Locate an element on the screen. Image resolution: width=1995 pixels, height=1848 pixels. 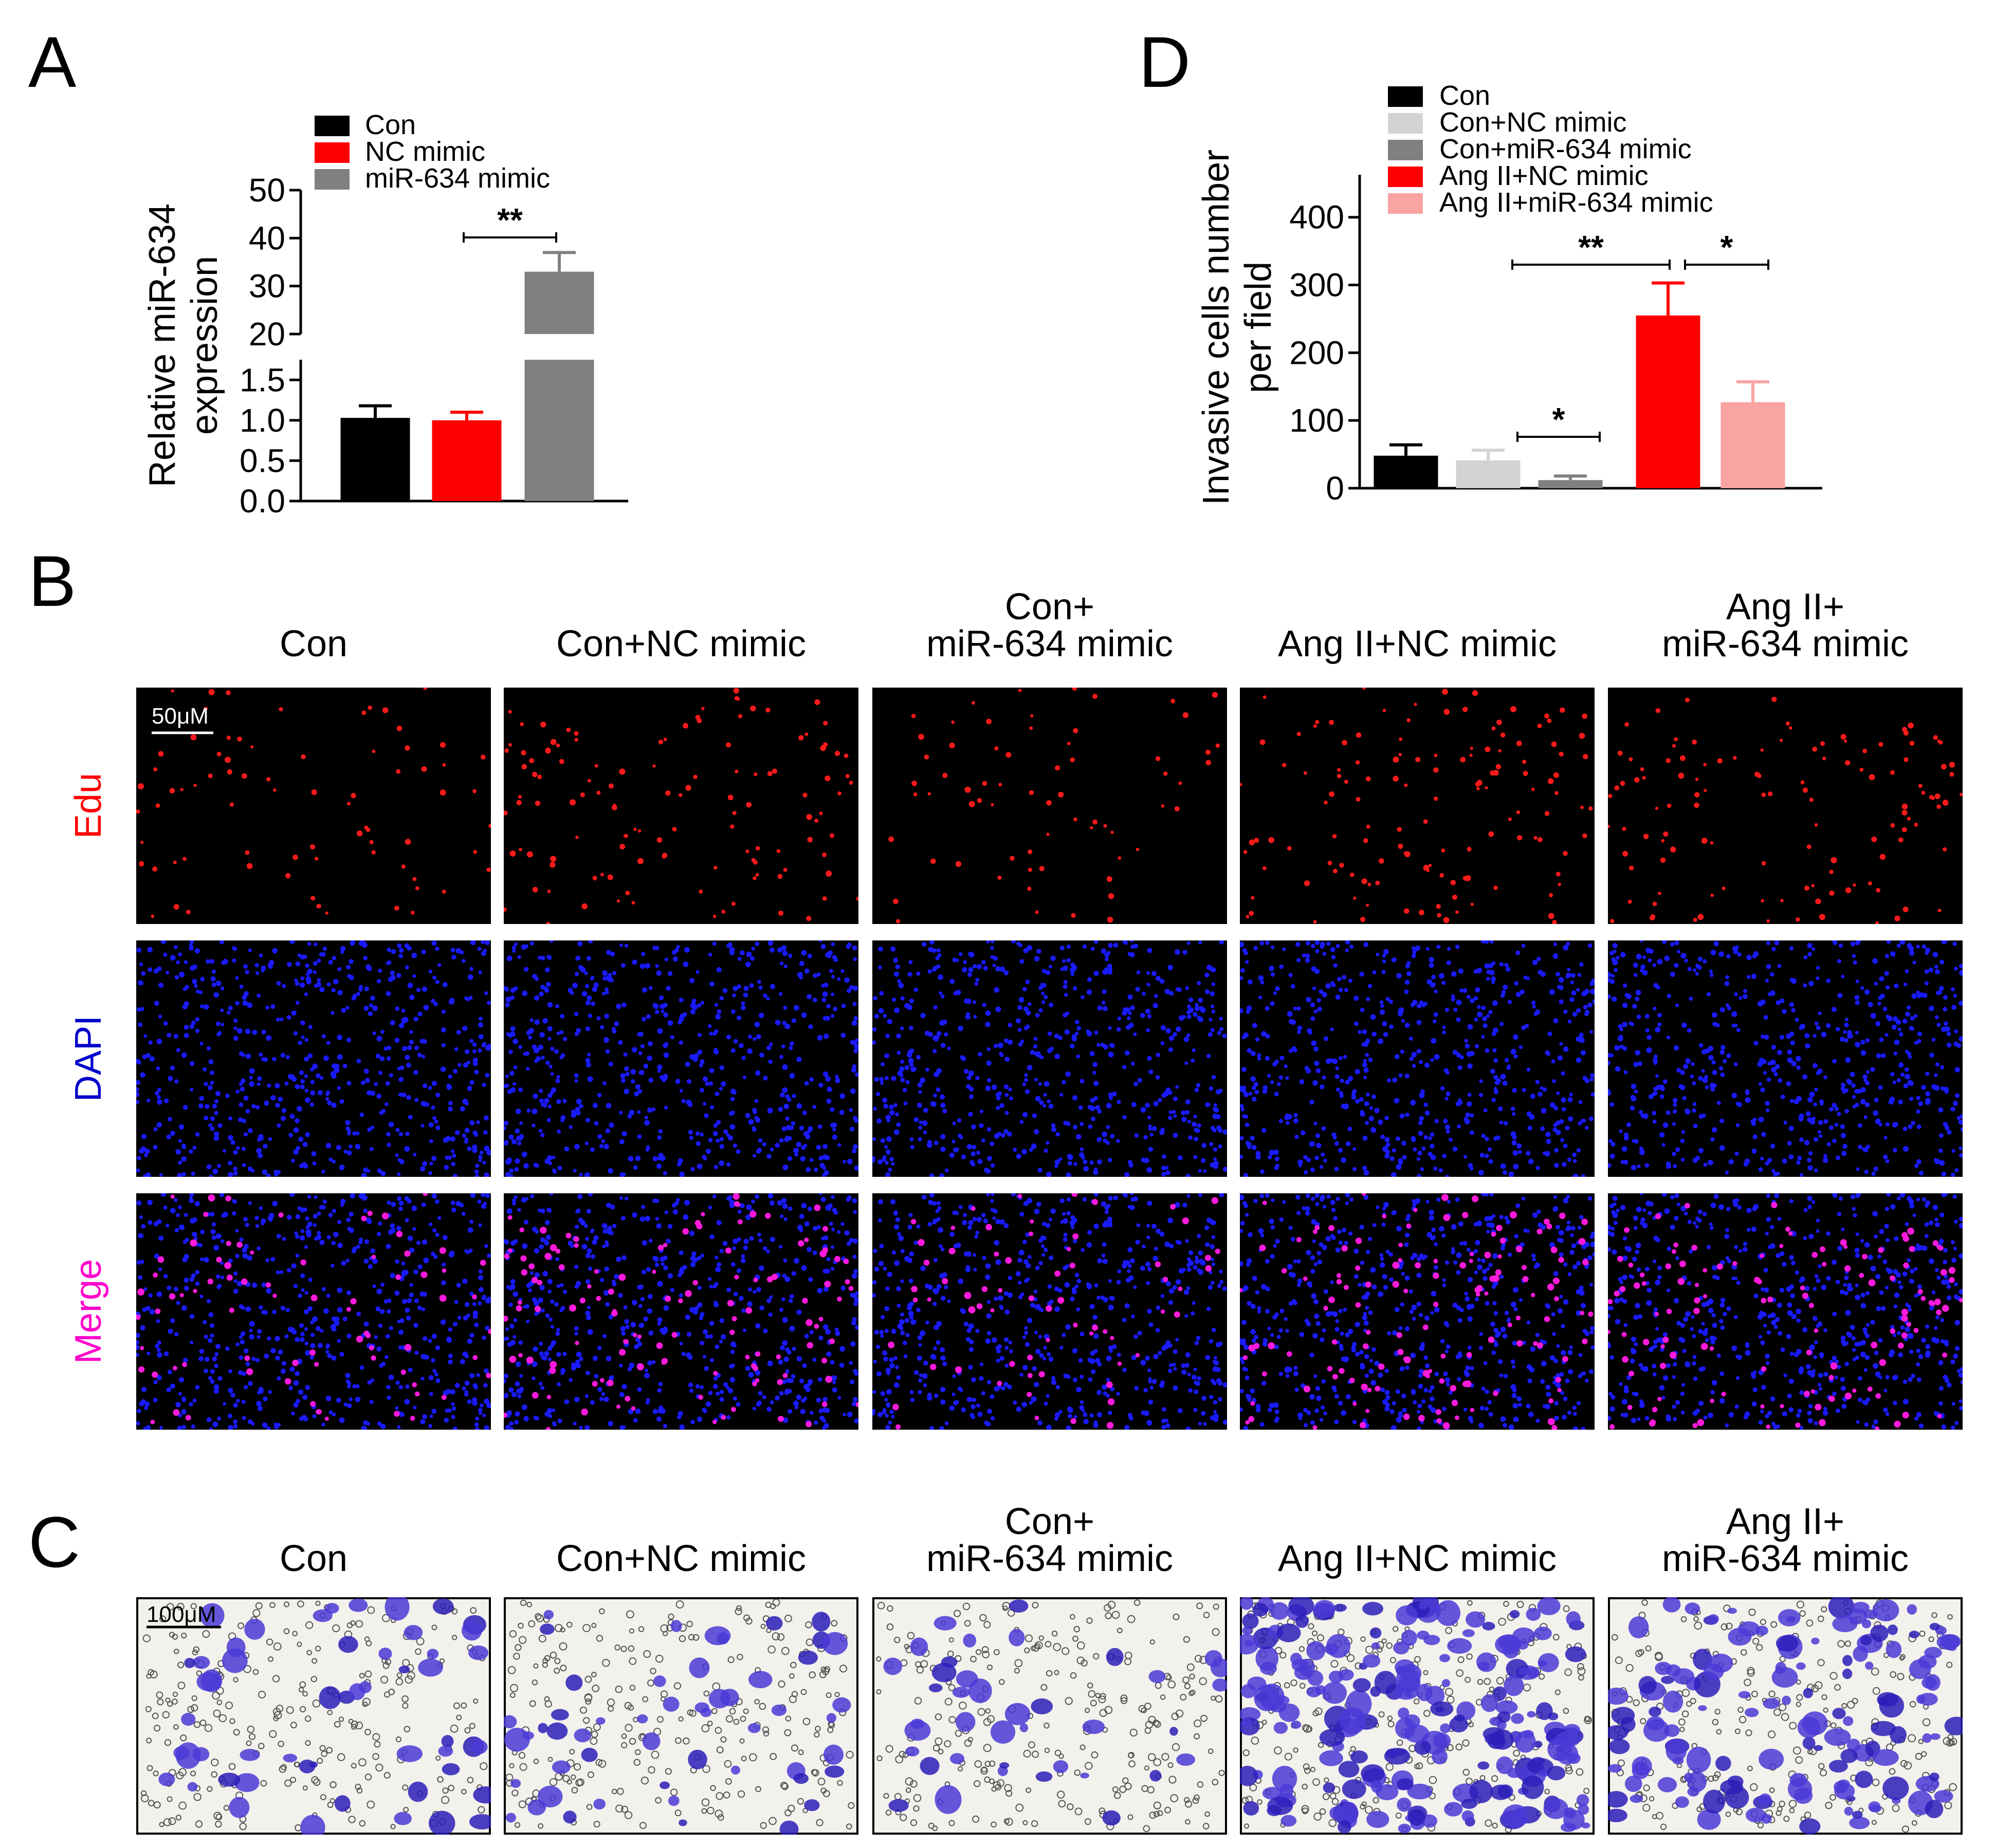
panel-label-b: B is located at coordinates (52, 581).